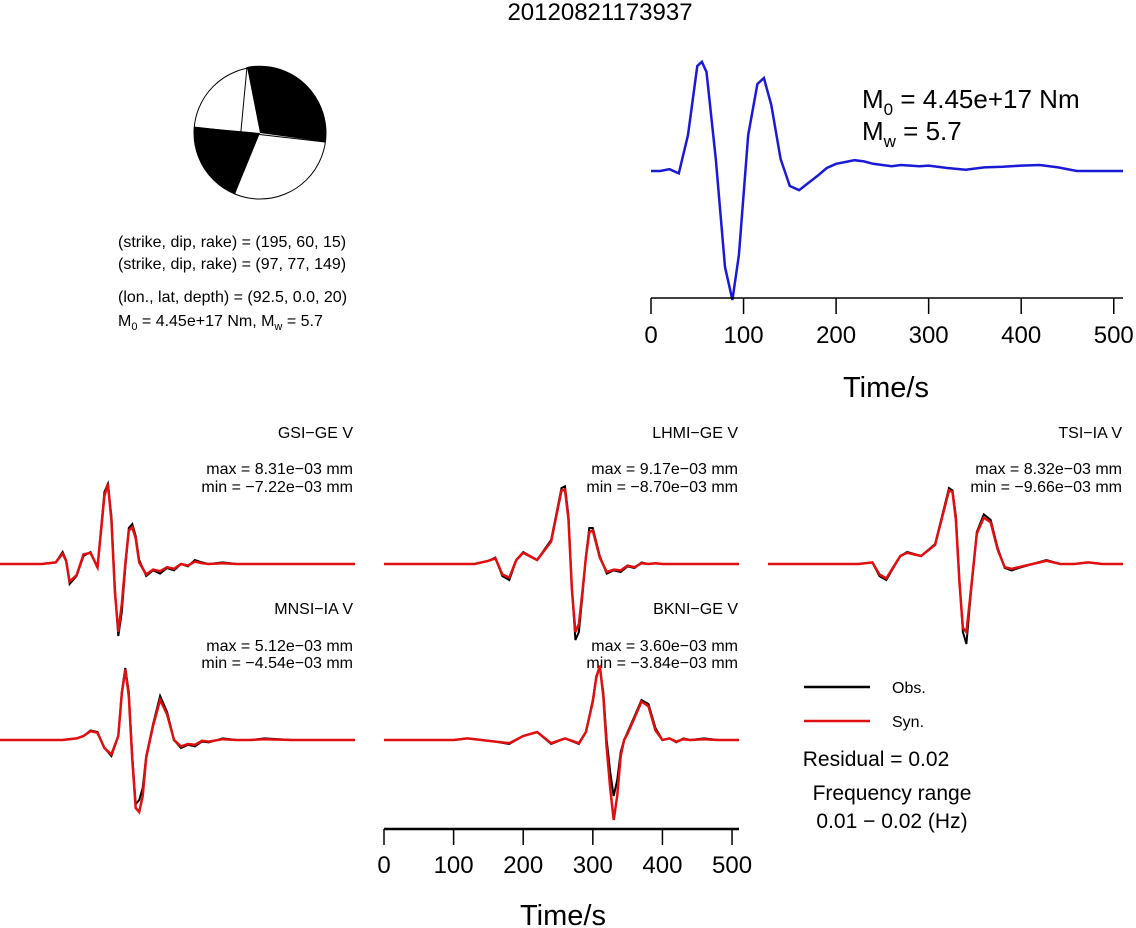 This screenshot has height=928, width=1136. What do you see at coordinates (279, 646) in the screenshot?
I see `station-max: max = 5.12e−03 mm` at bounding box center [279, 646].